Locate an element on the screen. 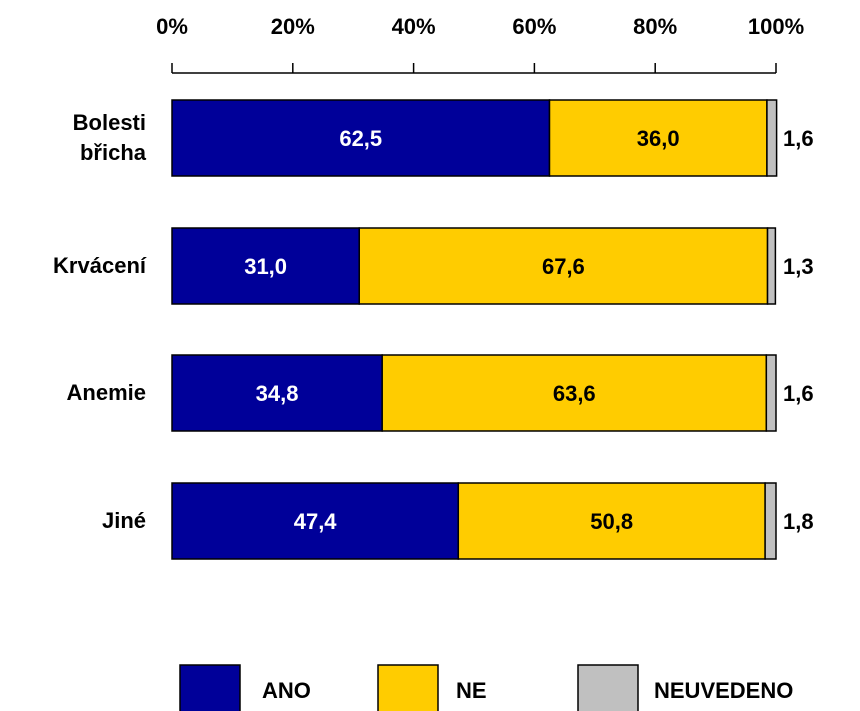 The width and height of the screenshot is (860, 711). value-label: 34,8 is located at coordinates (277, 393).